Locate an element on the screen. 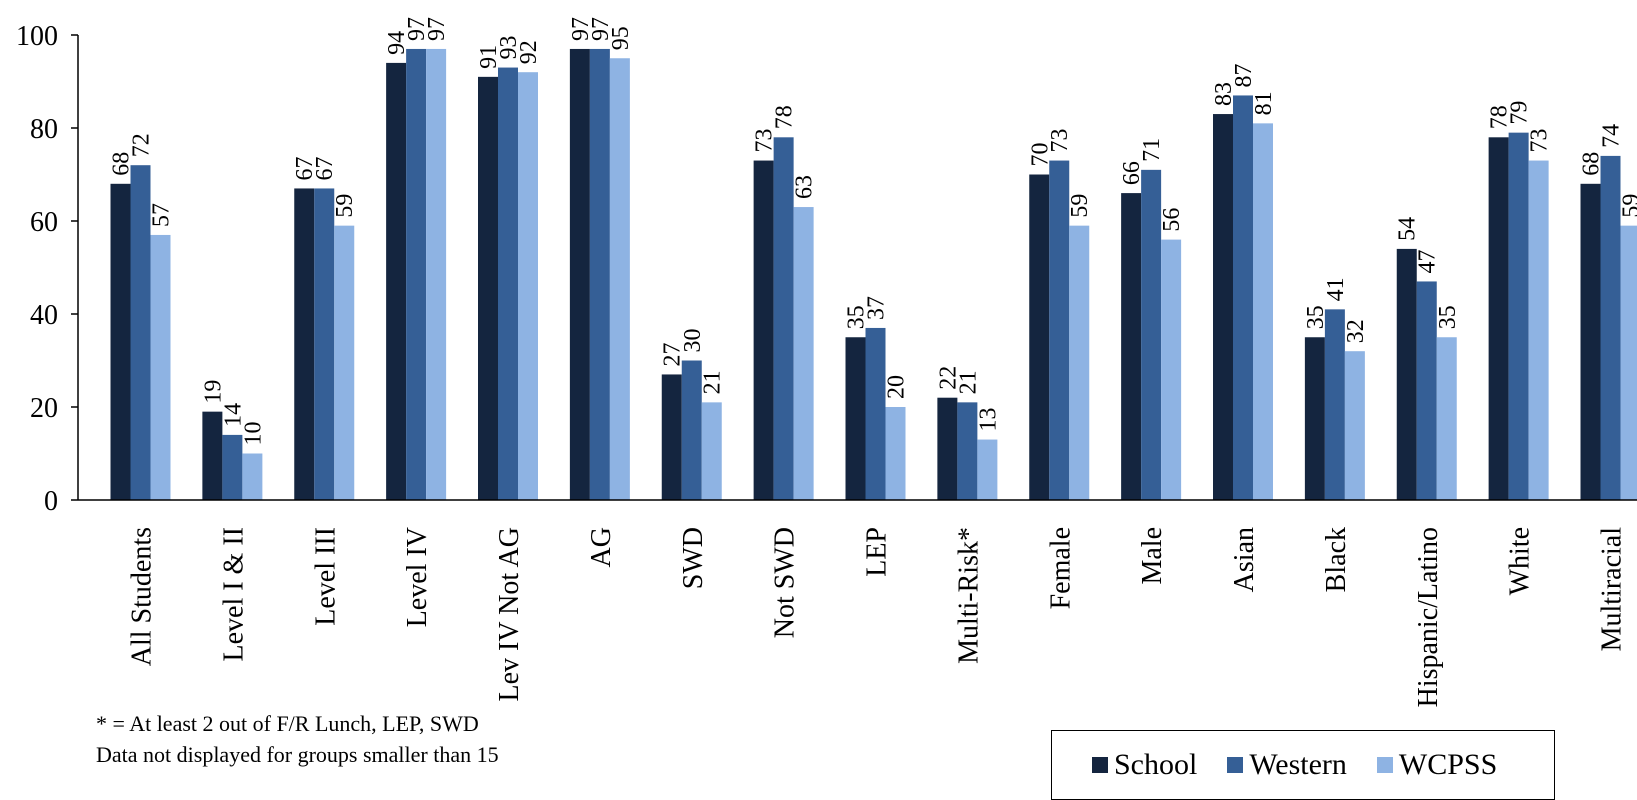 The image size is (1637, 800). legend-swatch-wcpss is located at coordinates (1385, 765).